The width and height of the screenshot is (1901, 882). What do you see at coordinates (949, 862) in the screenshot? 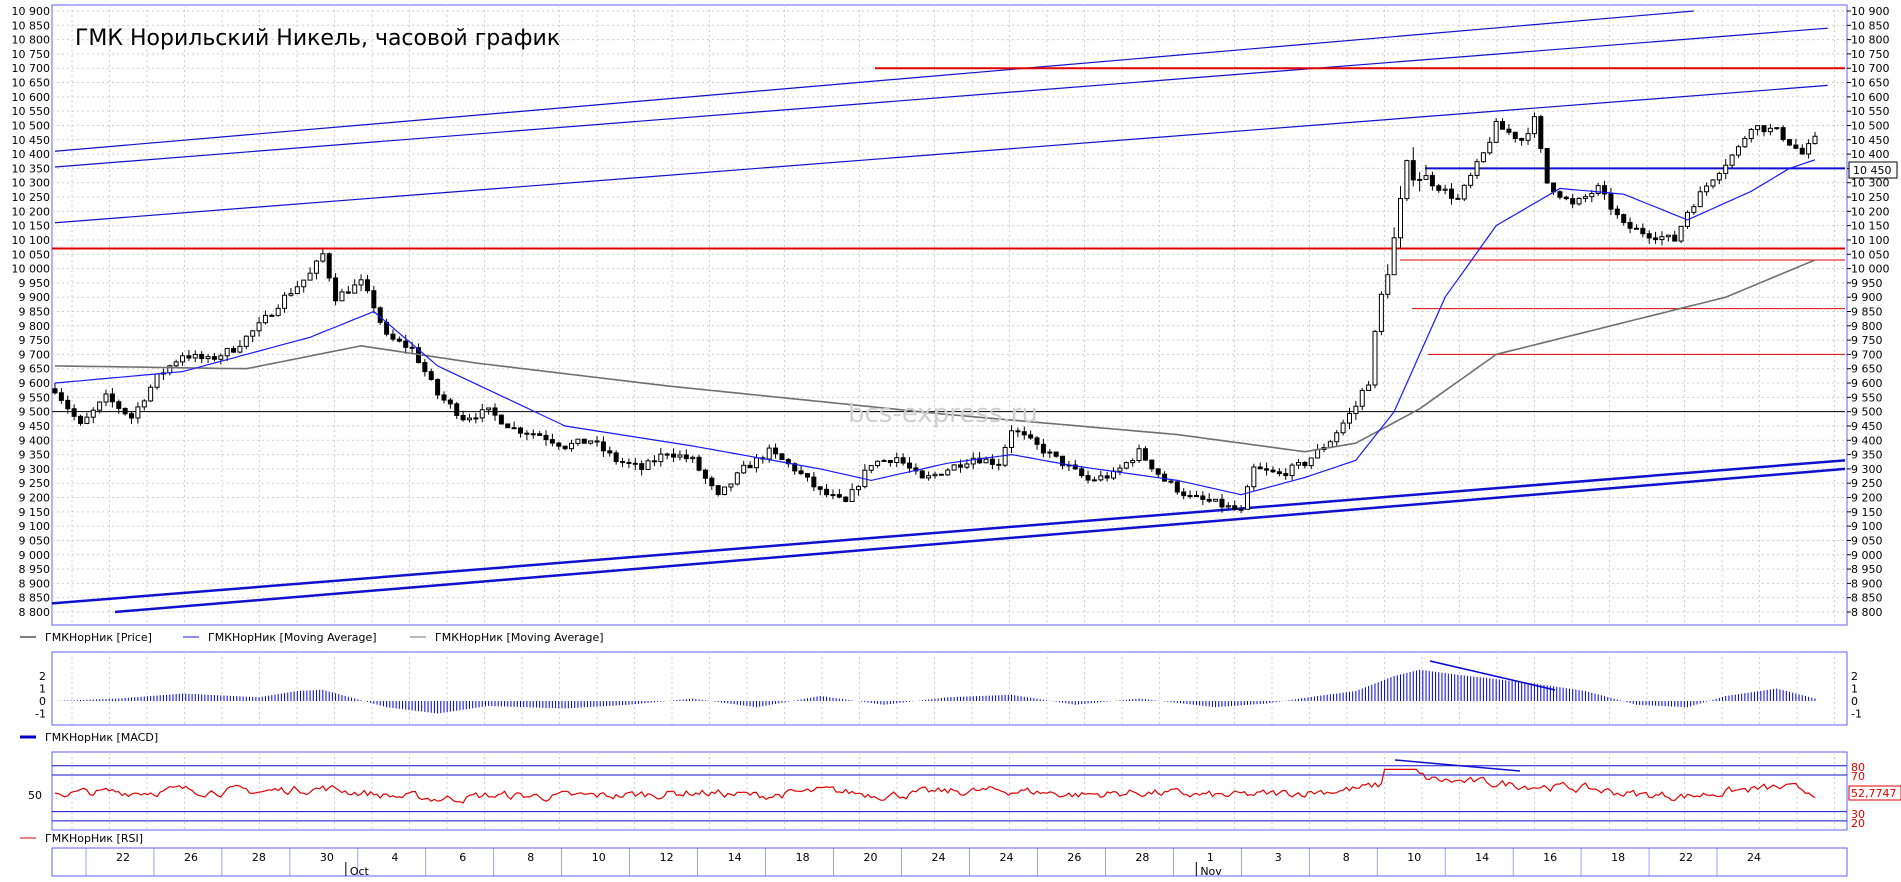
I see `x-axis-frame` at bounding box center [949, 862].